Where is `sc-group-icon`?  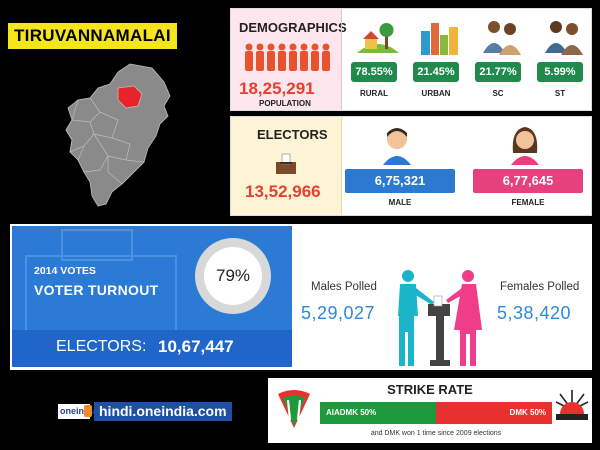 sc-group-icon is located at coordinates (502, 38).